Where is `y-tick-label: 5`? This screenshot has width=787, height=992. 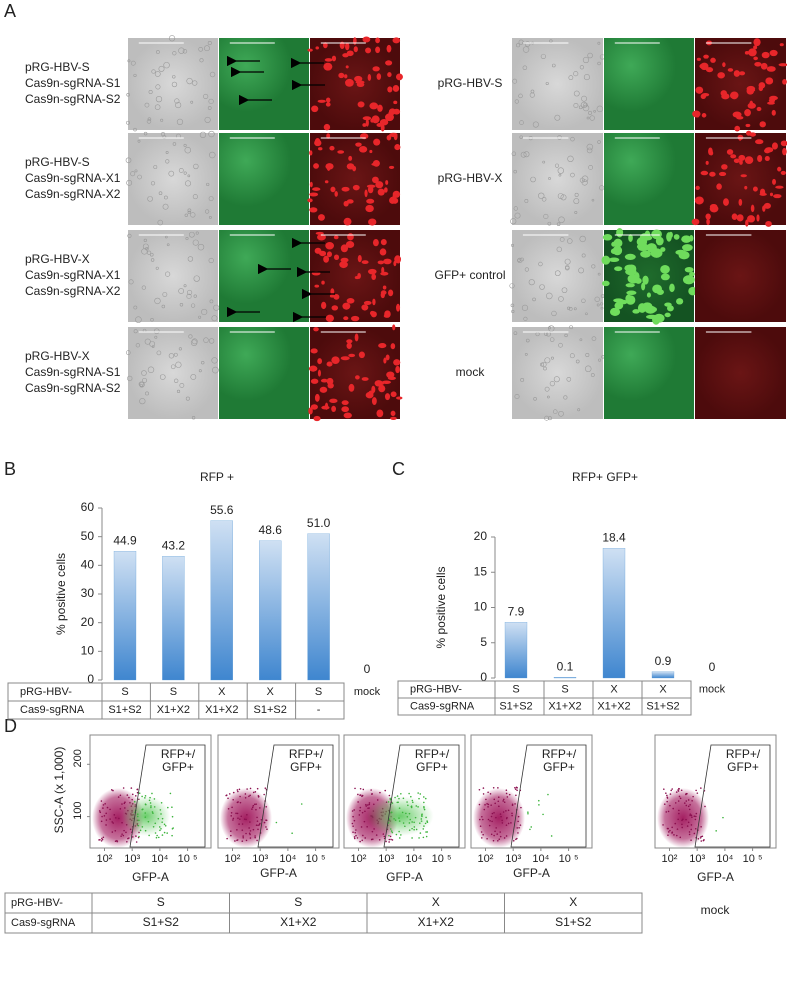
y-tick-label: 5 is located at coordinates (483, 642).